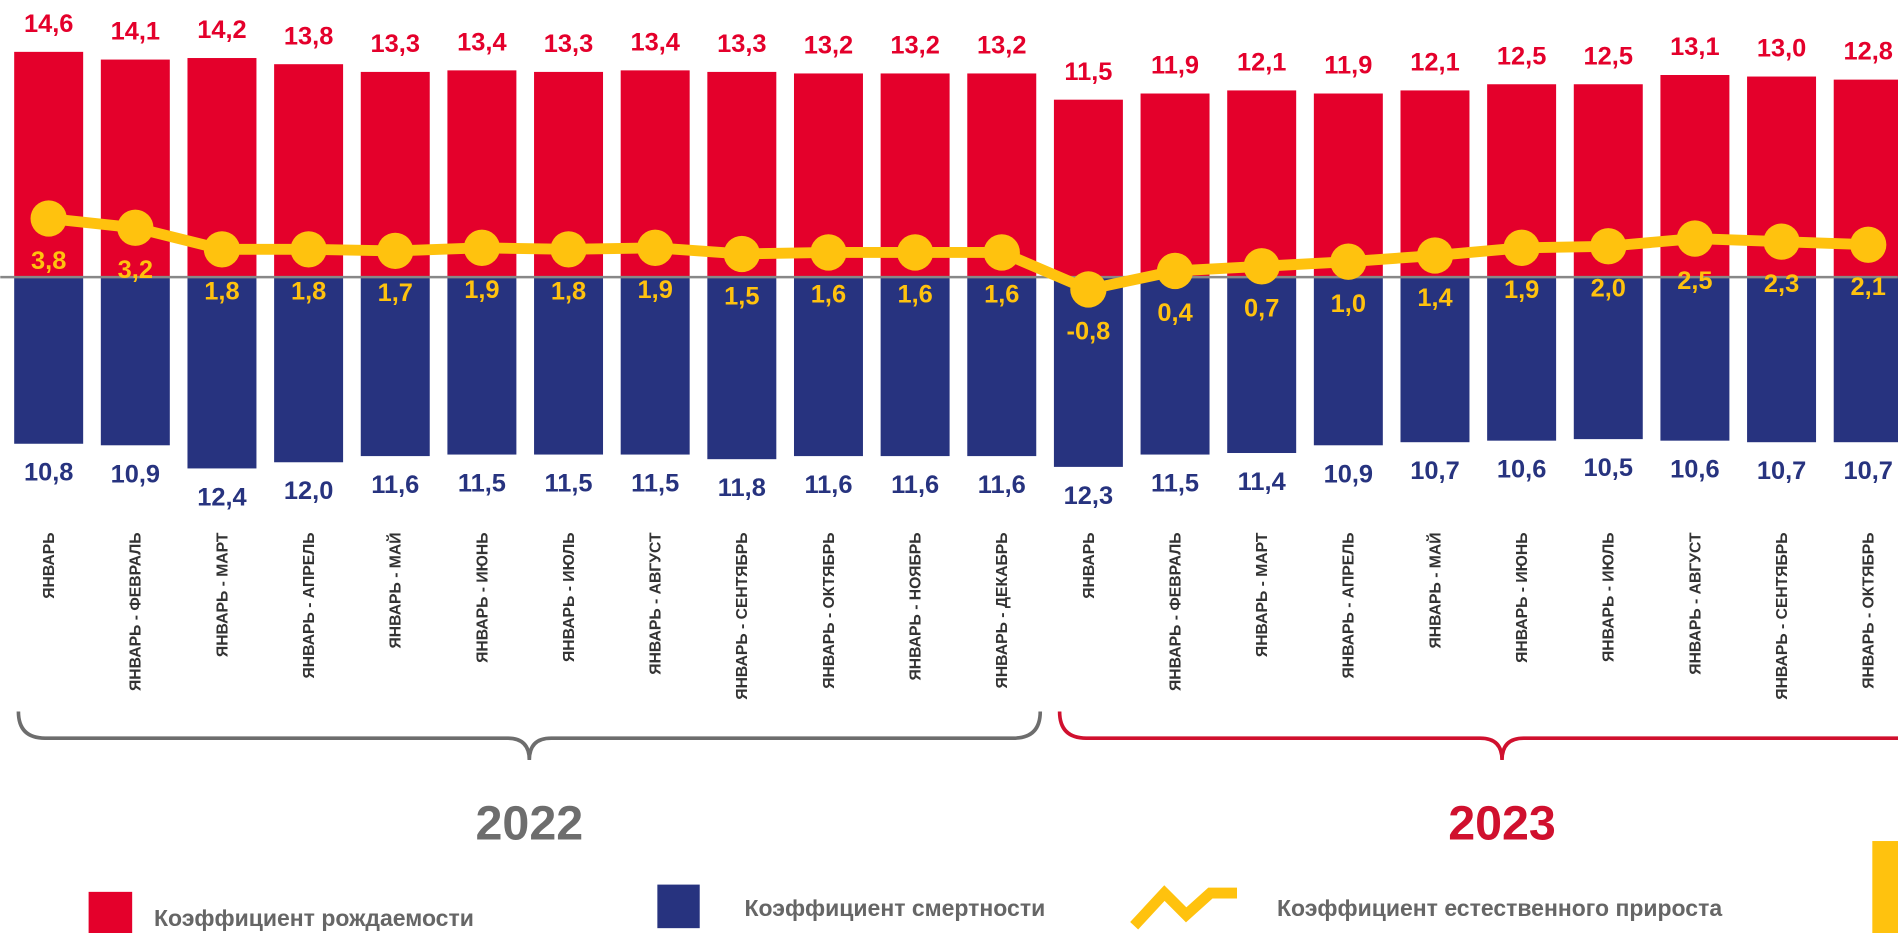  What do you see at coordinates (221, 292) in the screenshot?
I see `data-label: 1,8` at bounding box center [221, 292].